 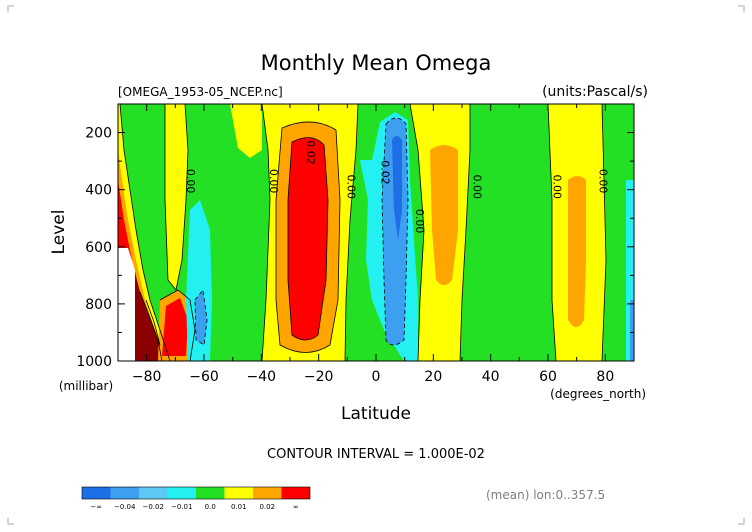 What do you see at coordinates (319, 377) in the screenshot?
I see `x-tick-label: −20` at bounding box center [319, 377].